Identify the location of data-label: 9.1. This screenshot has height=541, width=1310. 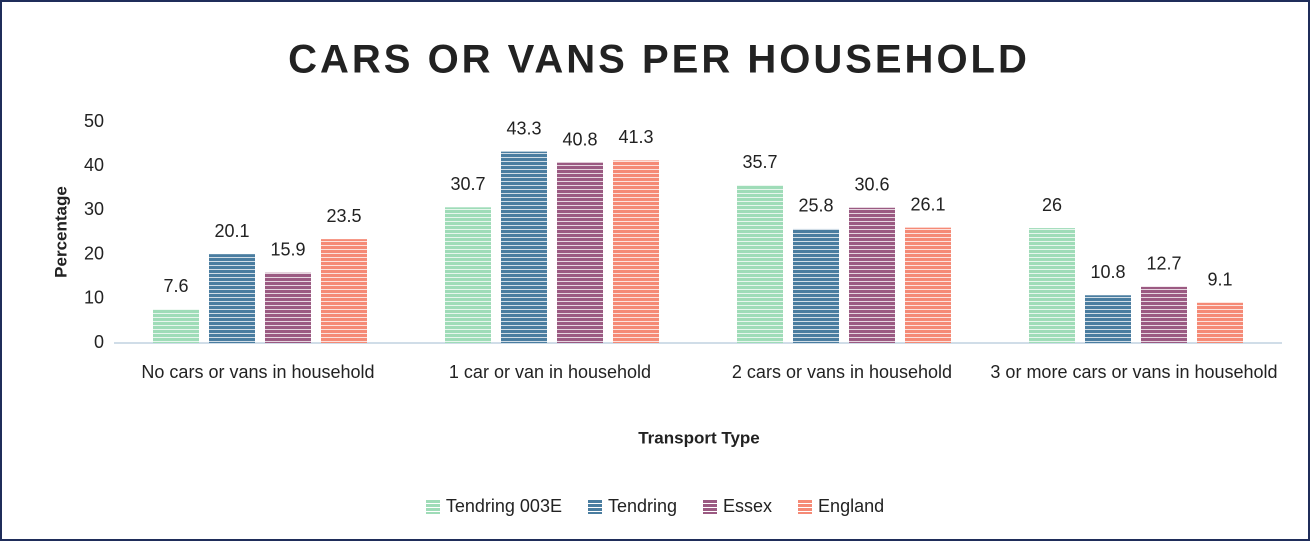
(1219, 280).